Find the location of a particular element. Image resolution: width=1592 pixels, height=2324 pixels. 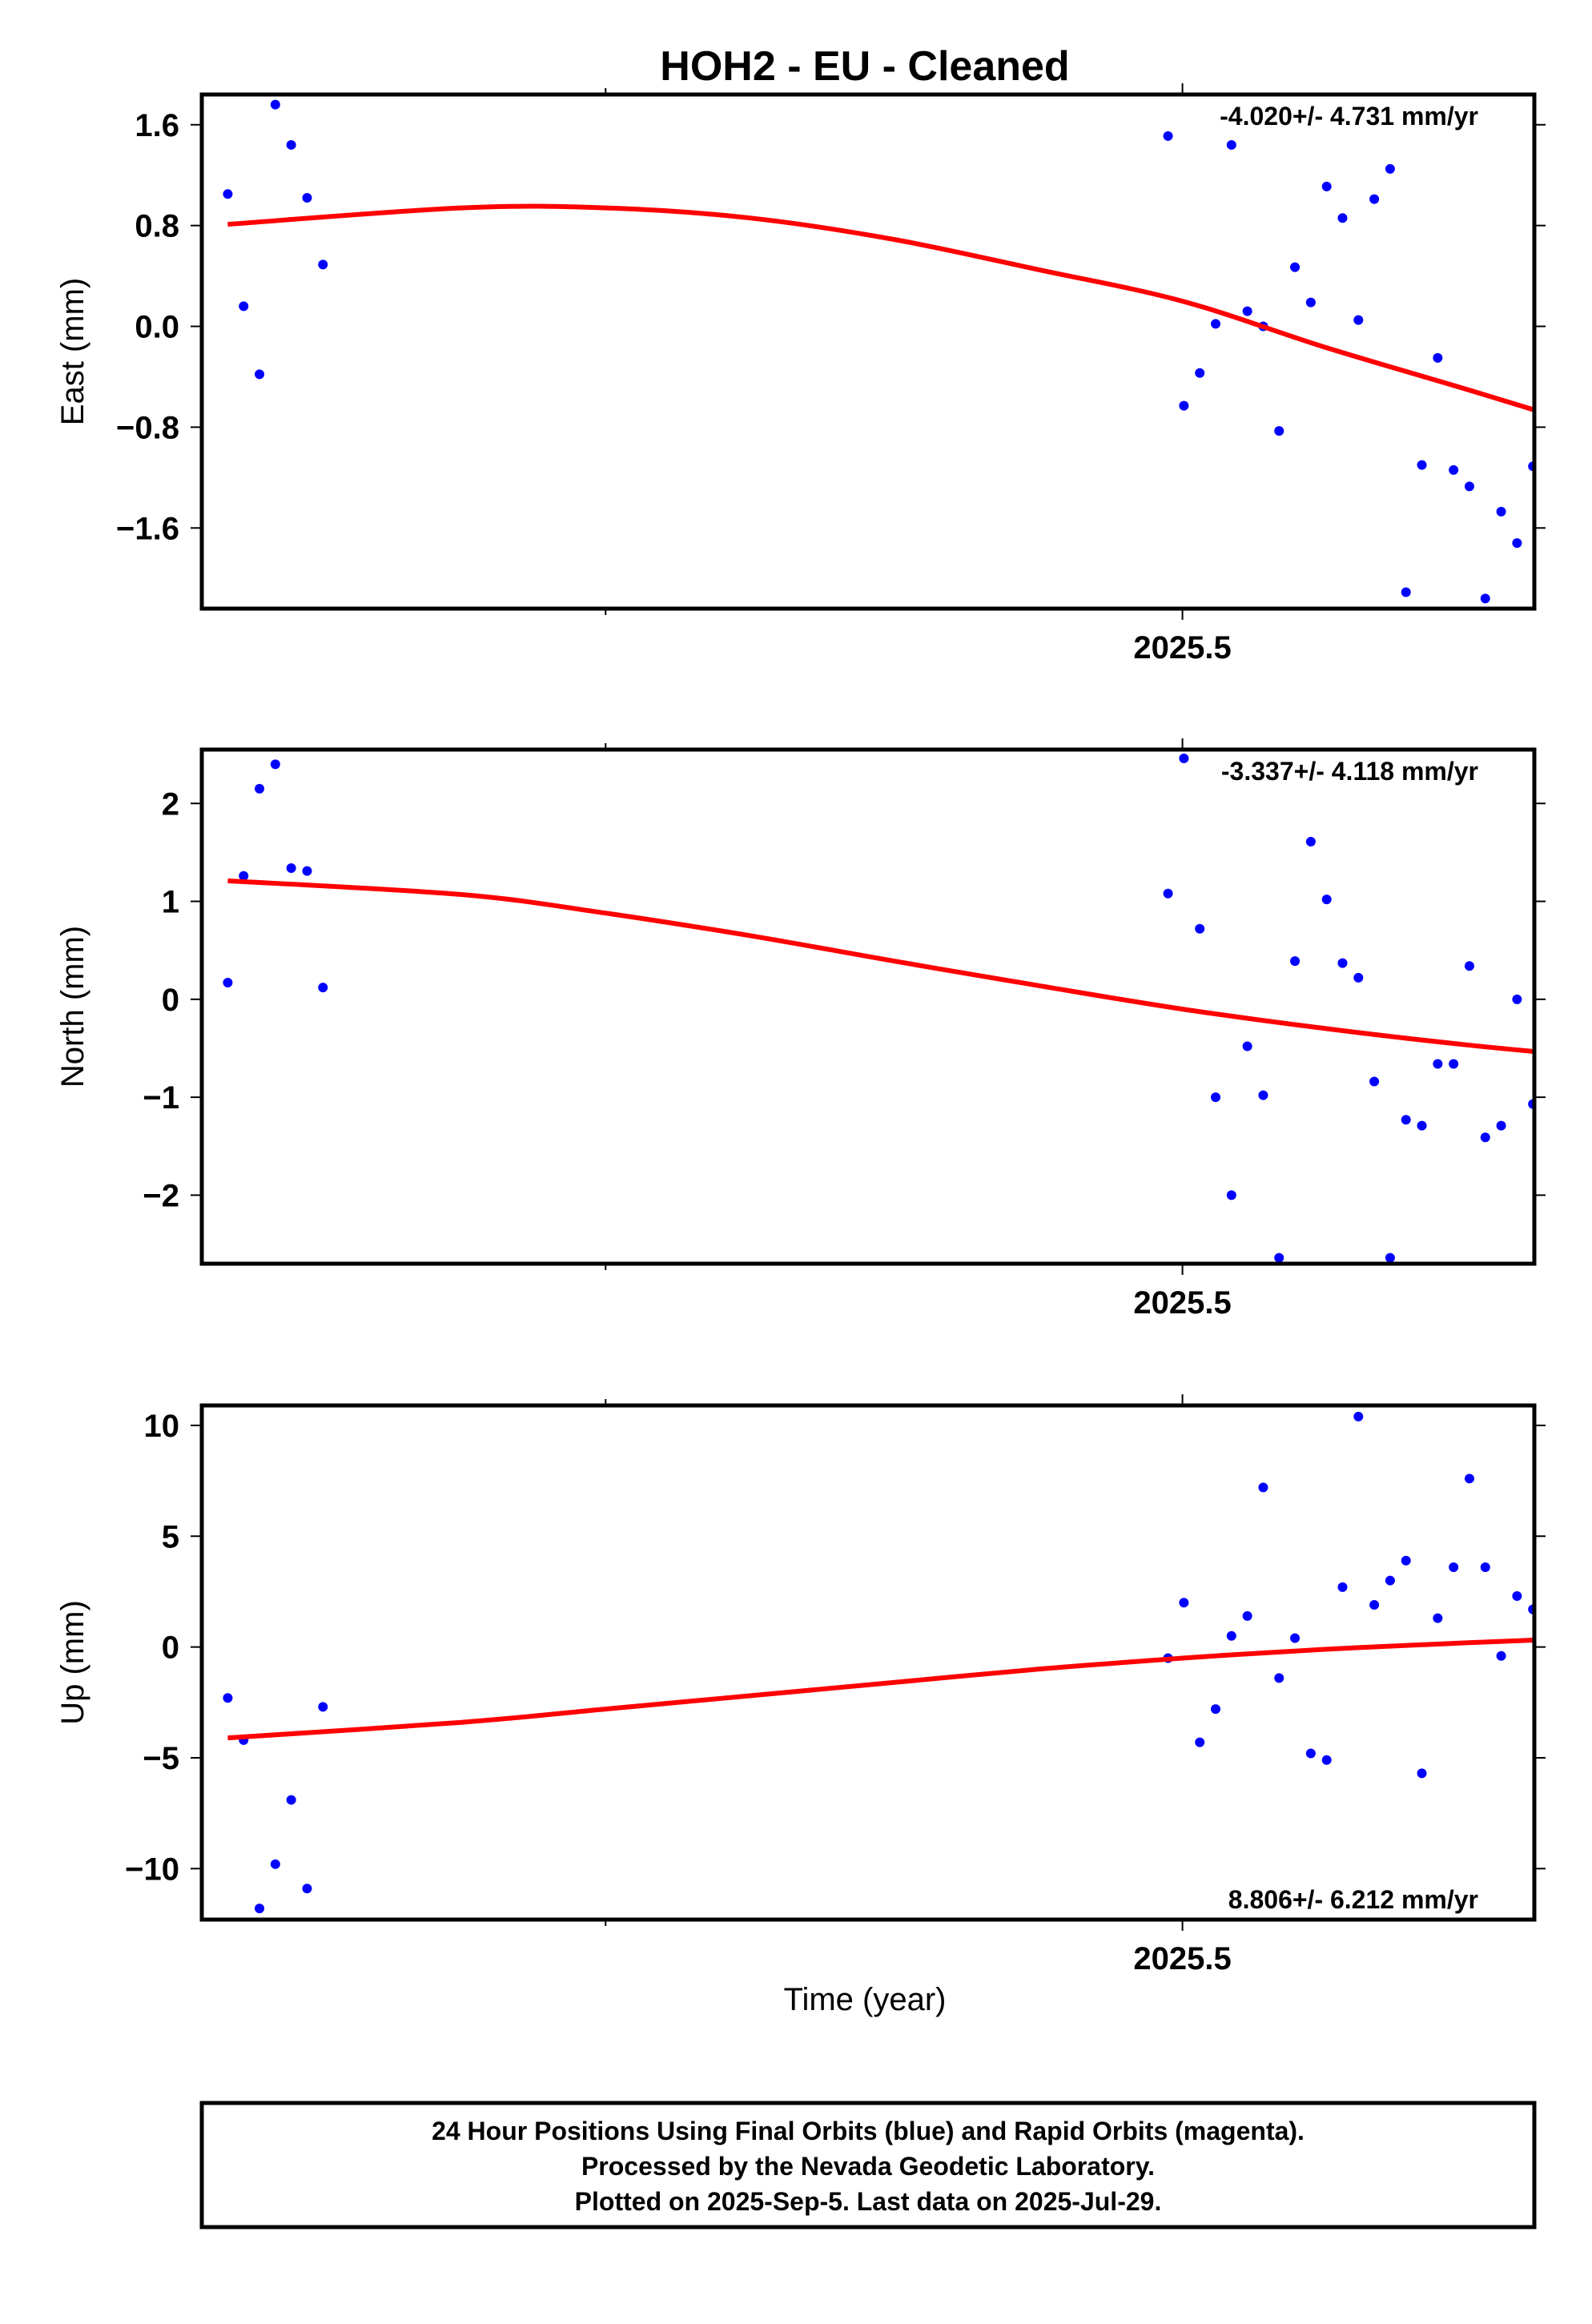

trend-line-east is located at coordinates (881, 308).